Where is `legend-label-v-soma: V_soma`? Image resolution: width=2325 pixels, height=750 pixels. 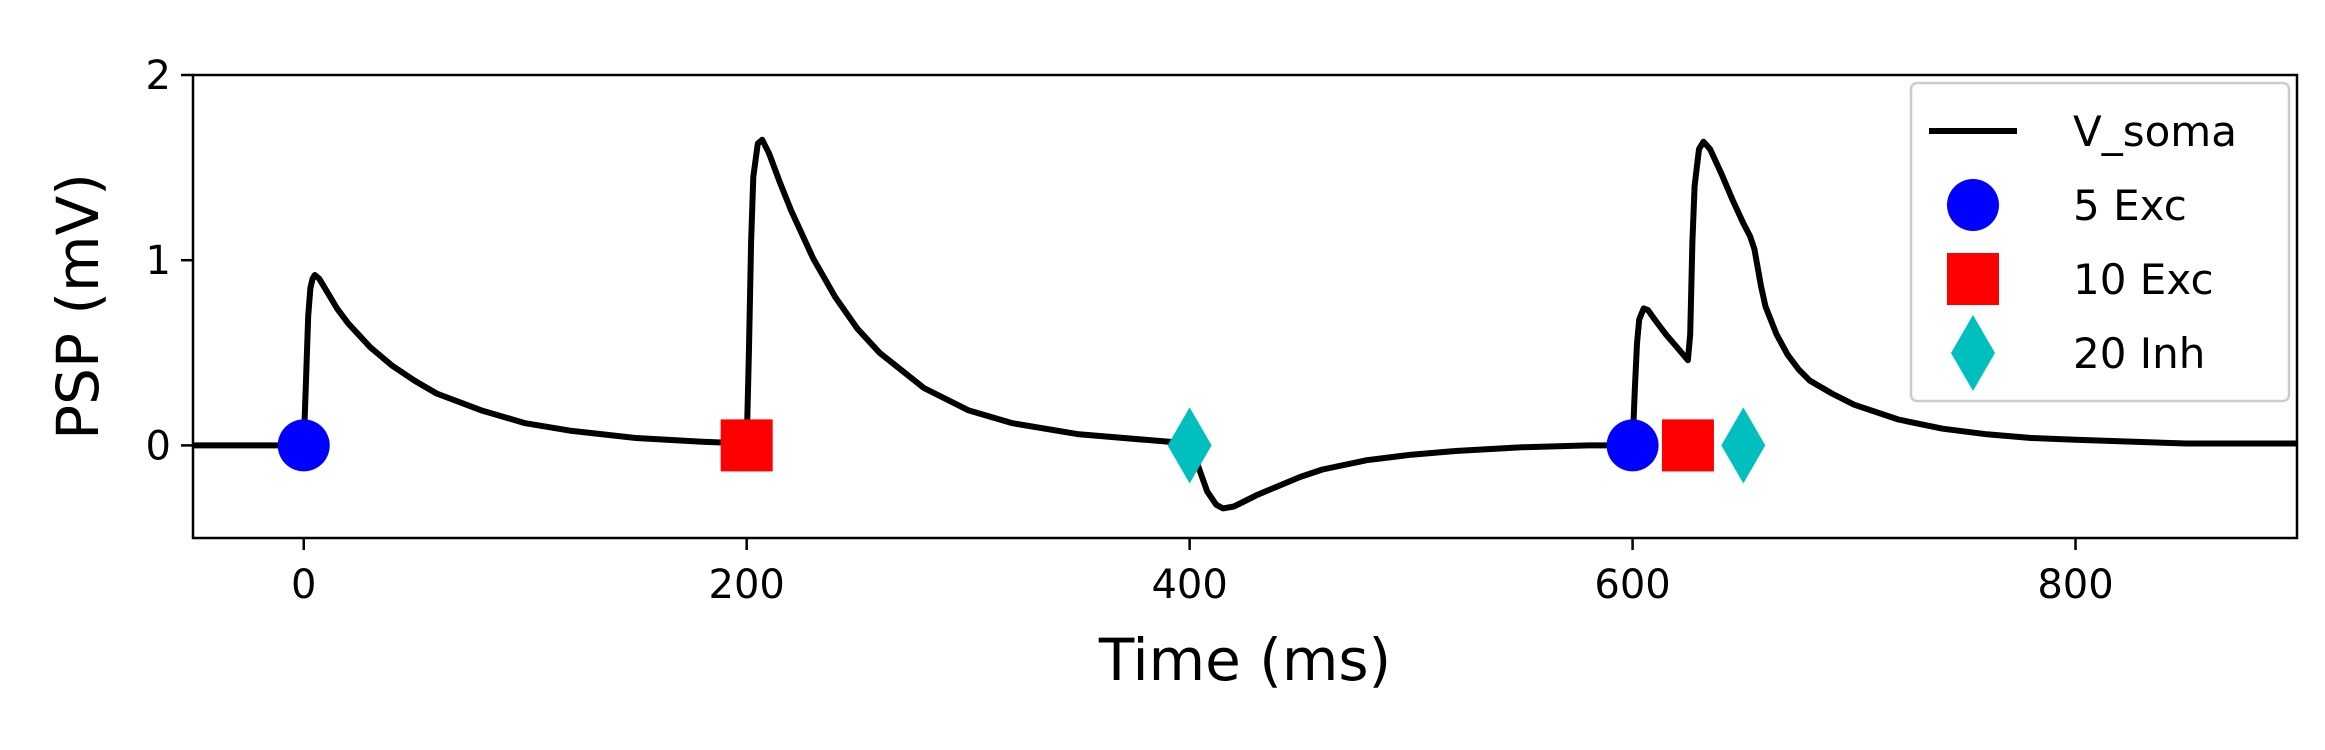 legend-label-v-soma: V_soma is located at coordinates (2155, 131).